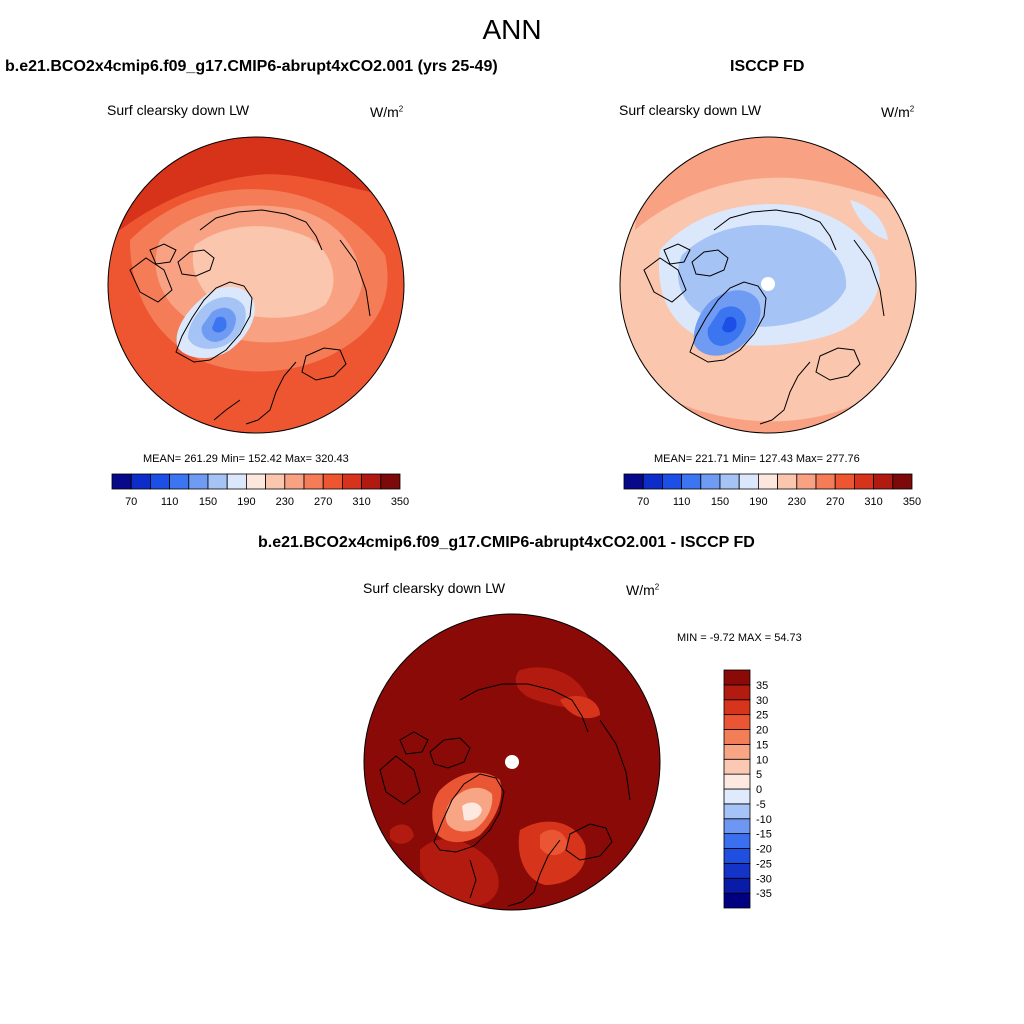  I want to click on colorbar-tick-label: -15, so click(764, 835).